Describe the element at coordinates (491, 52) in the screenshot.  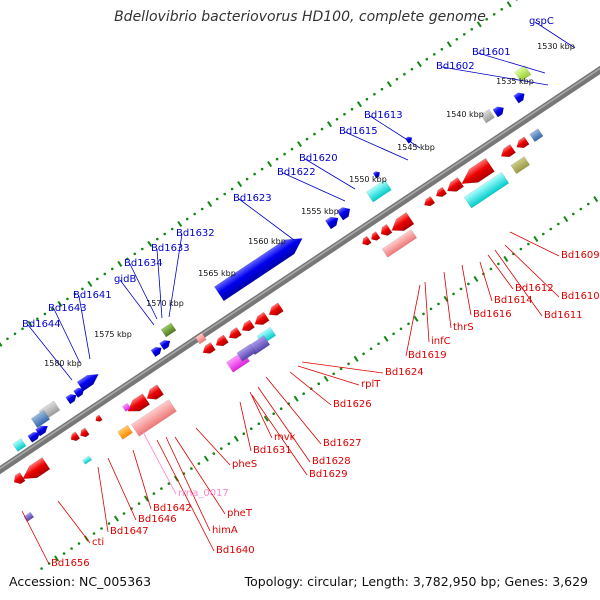
I see `gene-label-forward: Bd1601` at that location.